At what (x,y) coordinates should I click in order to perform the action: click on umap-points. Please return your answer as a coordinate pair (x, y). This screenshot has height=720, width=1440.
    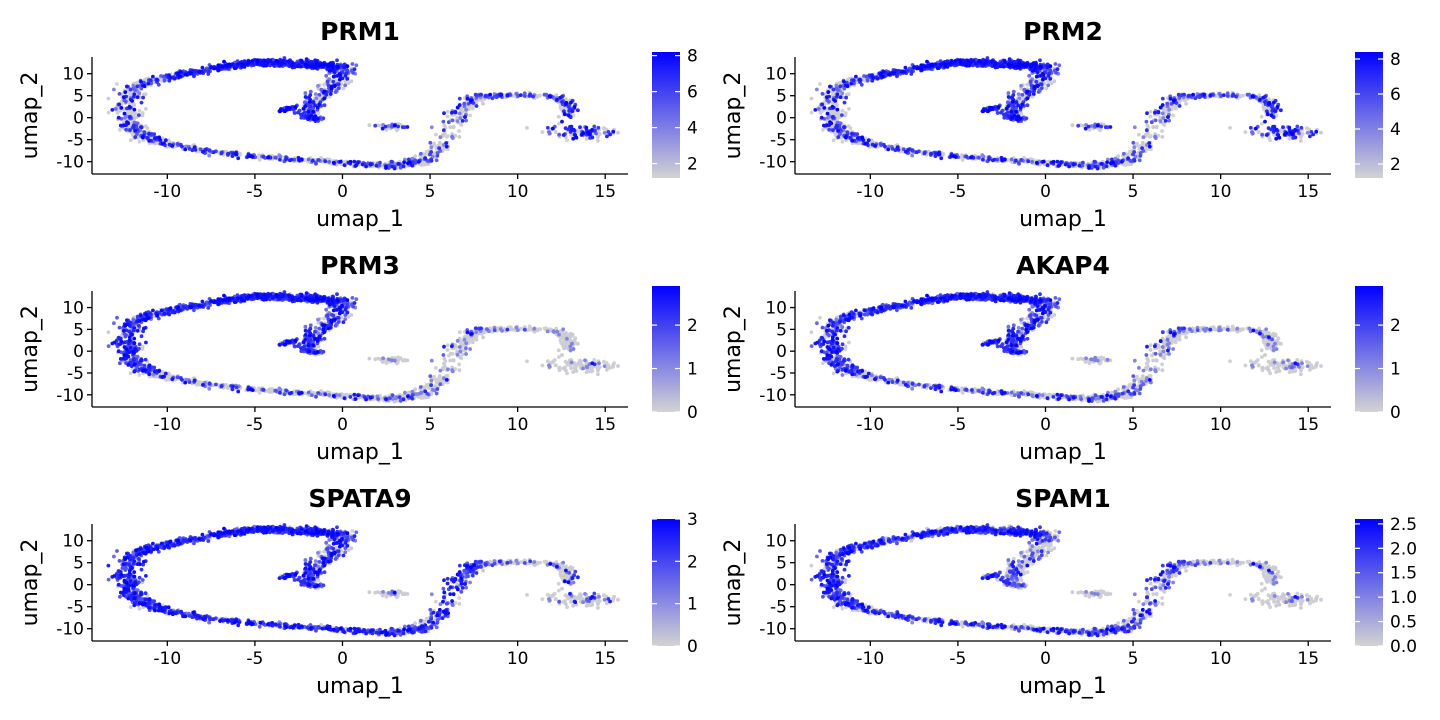
    Looking at the image, I should click on (363, 113).